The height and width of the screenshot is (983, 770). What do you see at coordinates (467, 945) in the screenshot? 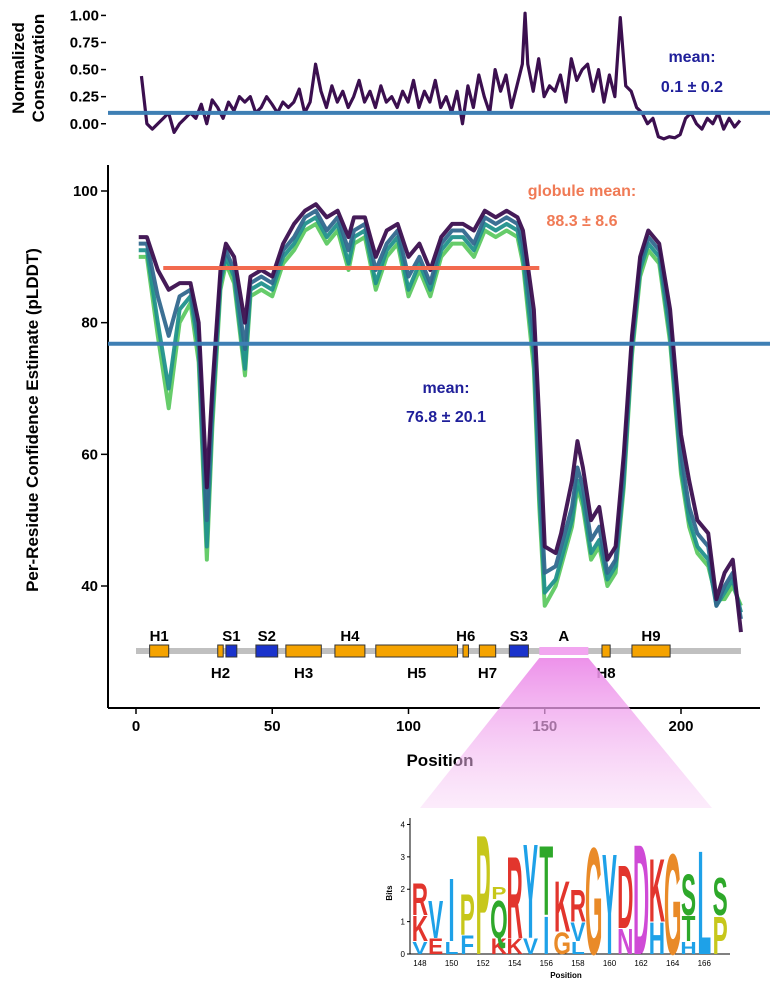
I see `logo-letter-f: F` at bounding box center [467, 945].